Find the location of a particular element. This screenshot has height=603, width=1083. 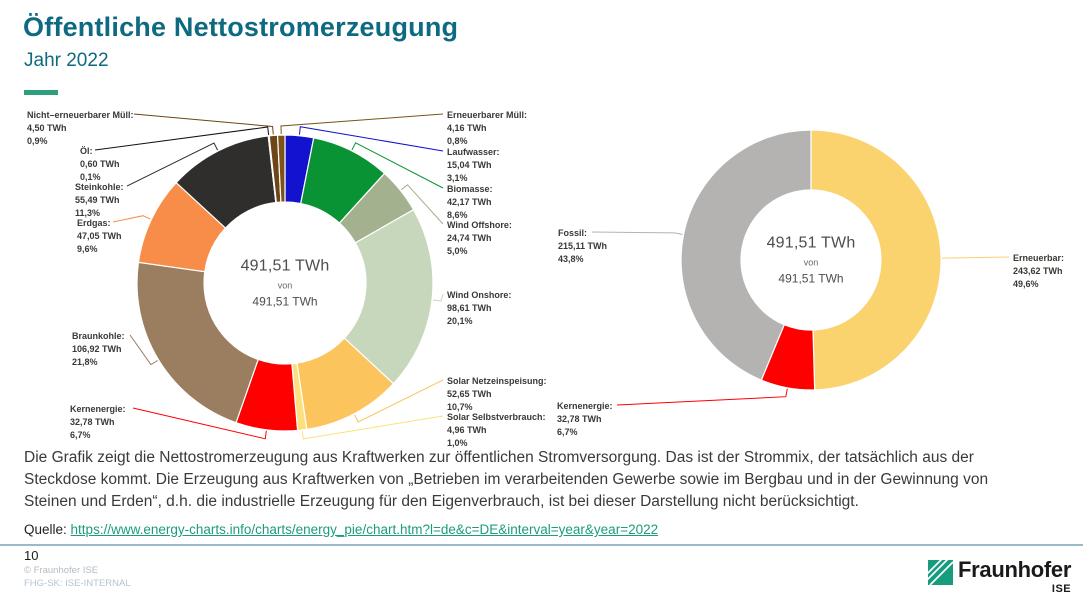

logo-text: Fraunhofer is located at coordinates (1015, 569).